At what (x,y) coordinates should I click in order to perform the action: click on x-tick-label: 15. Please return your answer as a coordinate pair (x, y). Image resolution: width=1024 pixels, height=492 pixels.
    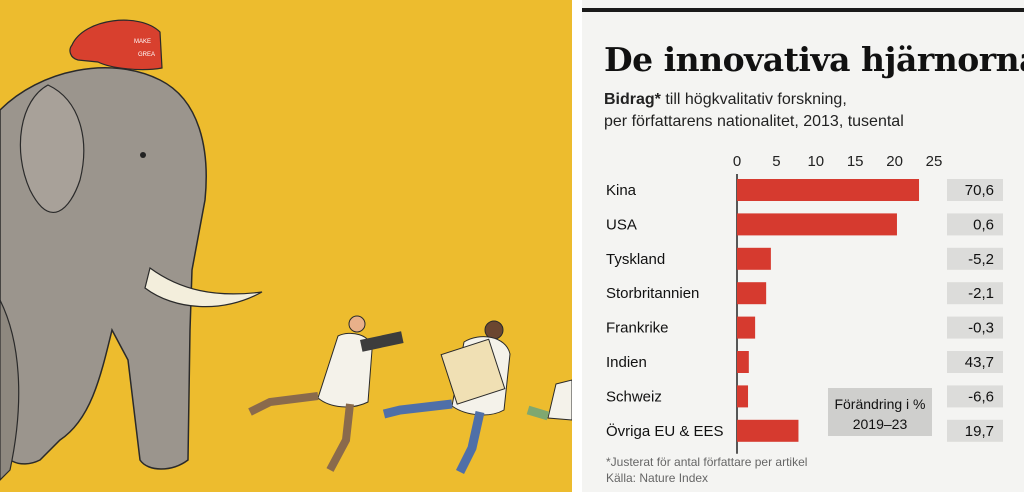
    Looking at the image, I should click on (855, 161).